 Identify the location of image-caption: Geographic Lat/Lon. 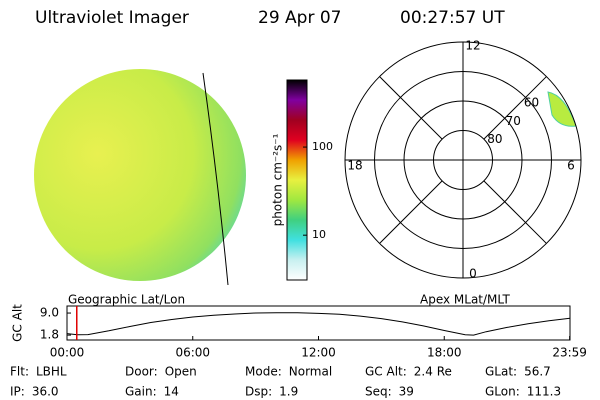
(126, 300).